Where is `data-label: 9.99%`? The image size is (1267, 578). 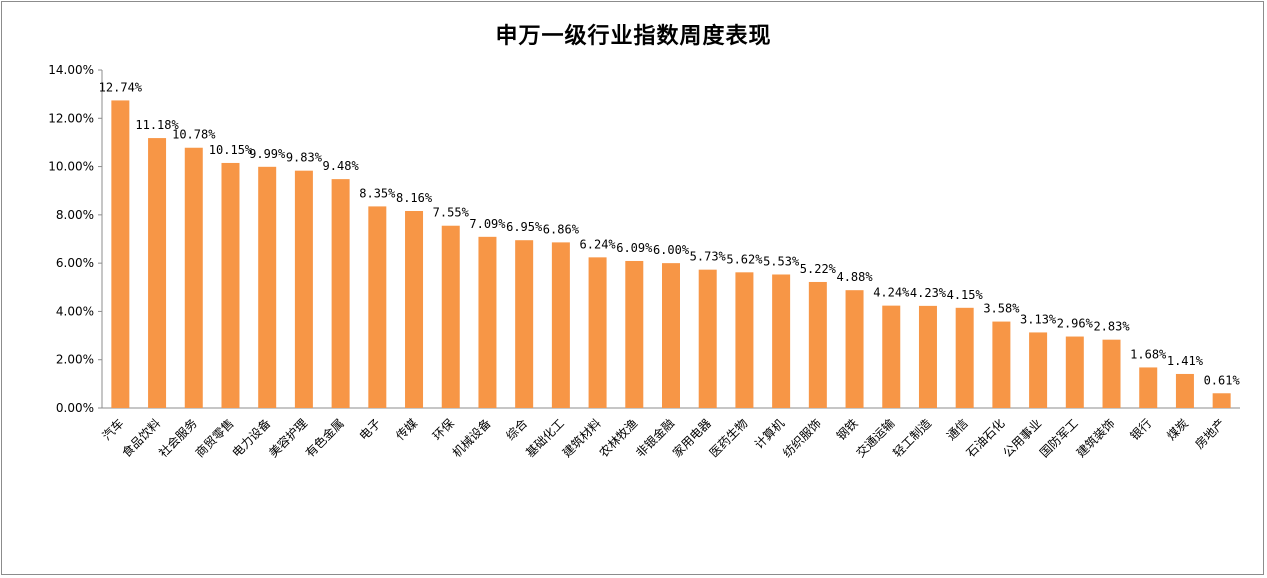 data-label: 9.99% is located at coordinates (267, 154).